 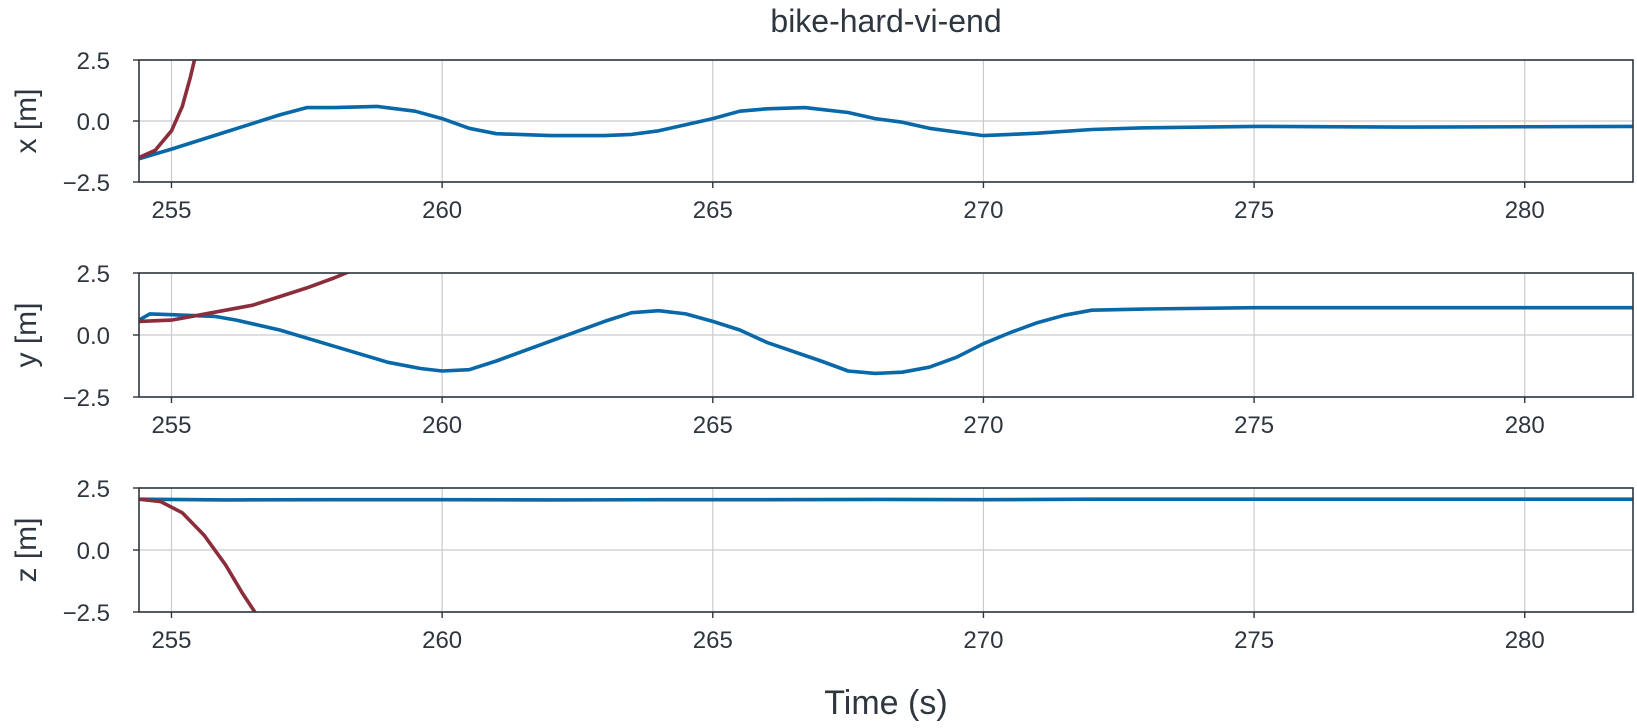 I want to click on x-axis-label: Time (s), so click(x=885, y=703).